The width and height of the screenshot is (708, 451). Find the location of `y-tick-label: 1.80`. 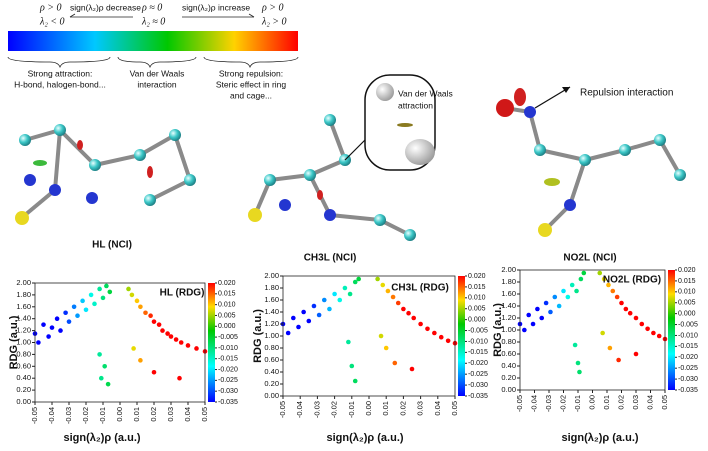

y-tick-label: 1.80 is located at coordinates (23, 294).